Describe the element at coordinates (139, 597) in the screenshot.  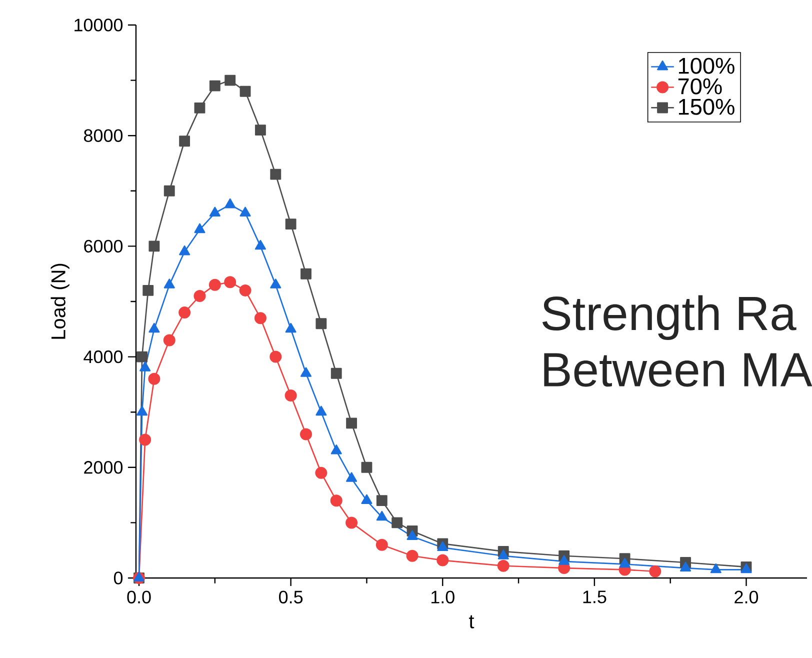
I see `x-tick-label: 0.0` at that location.